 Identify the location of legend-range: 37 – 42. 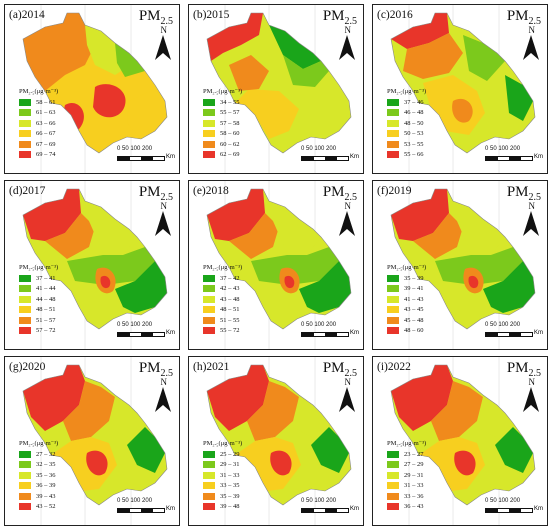
(230, 278).